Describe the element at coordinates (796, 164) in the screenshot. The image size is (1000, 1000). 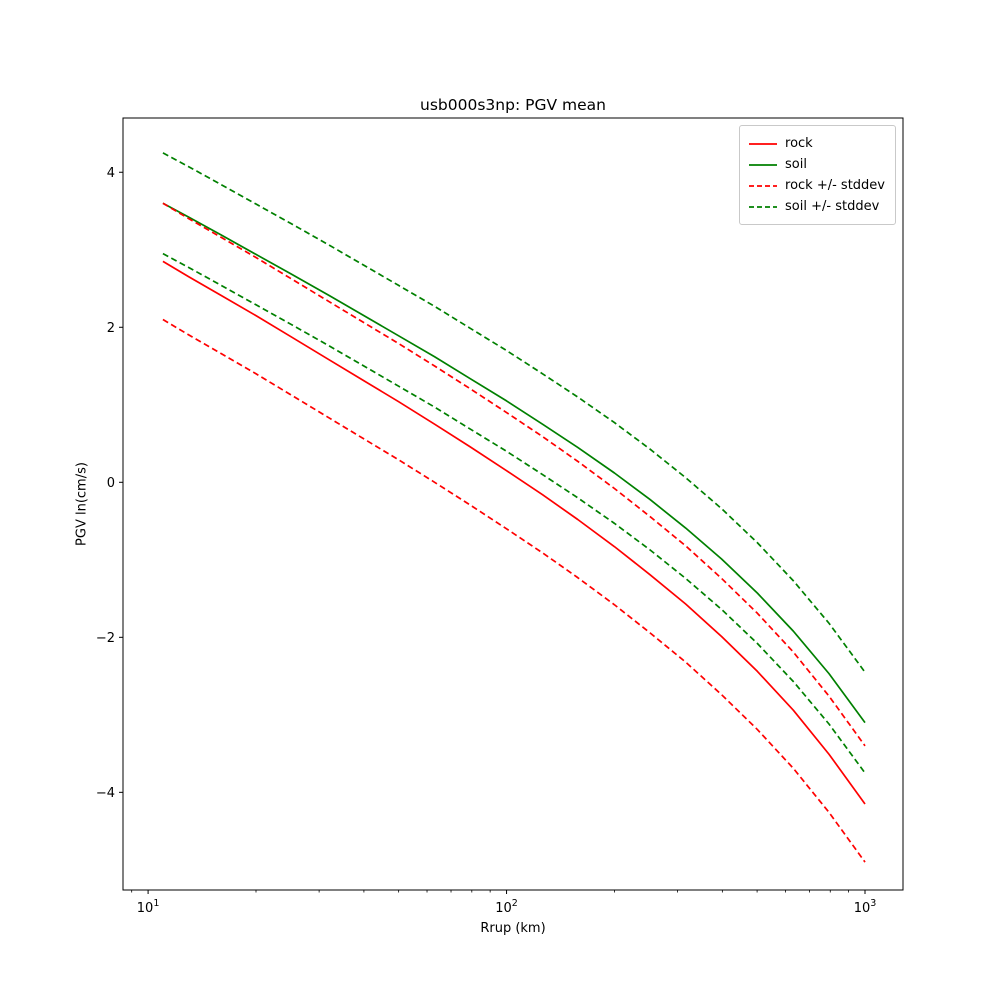
I see `legend-label: soil` at that location.